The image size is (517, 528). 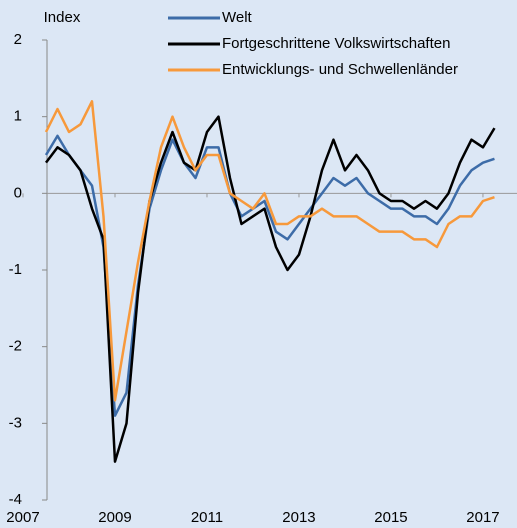 What do you see at coordinates (18, 192) in the screenshot?
I see `y-tick-label: 0` at bounding box center [18, 192].